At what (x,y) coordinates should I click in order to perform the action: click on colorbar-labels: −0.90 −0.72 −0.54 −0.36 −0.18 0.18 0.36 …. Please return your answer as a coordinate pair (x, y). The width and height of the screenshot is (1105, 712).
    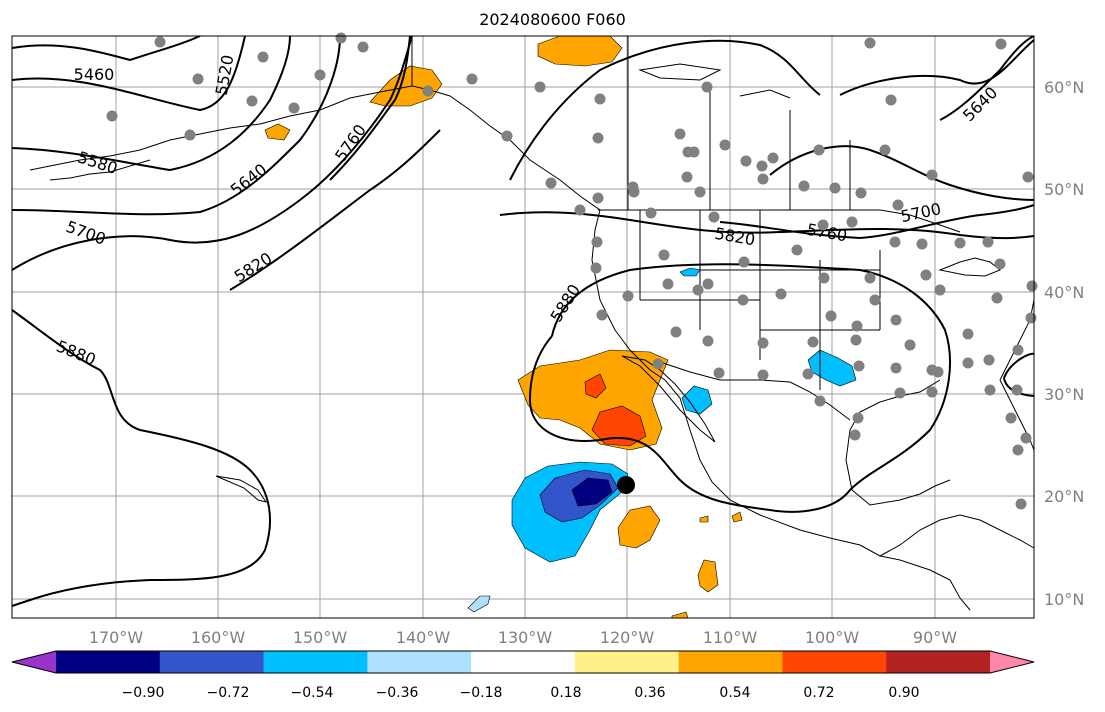
    Looking at the image, I should click on (521, 693).